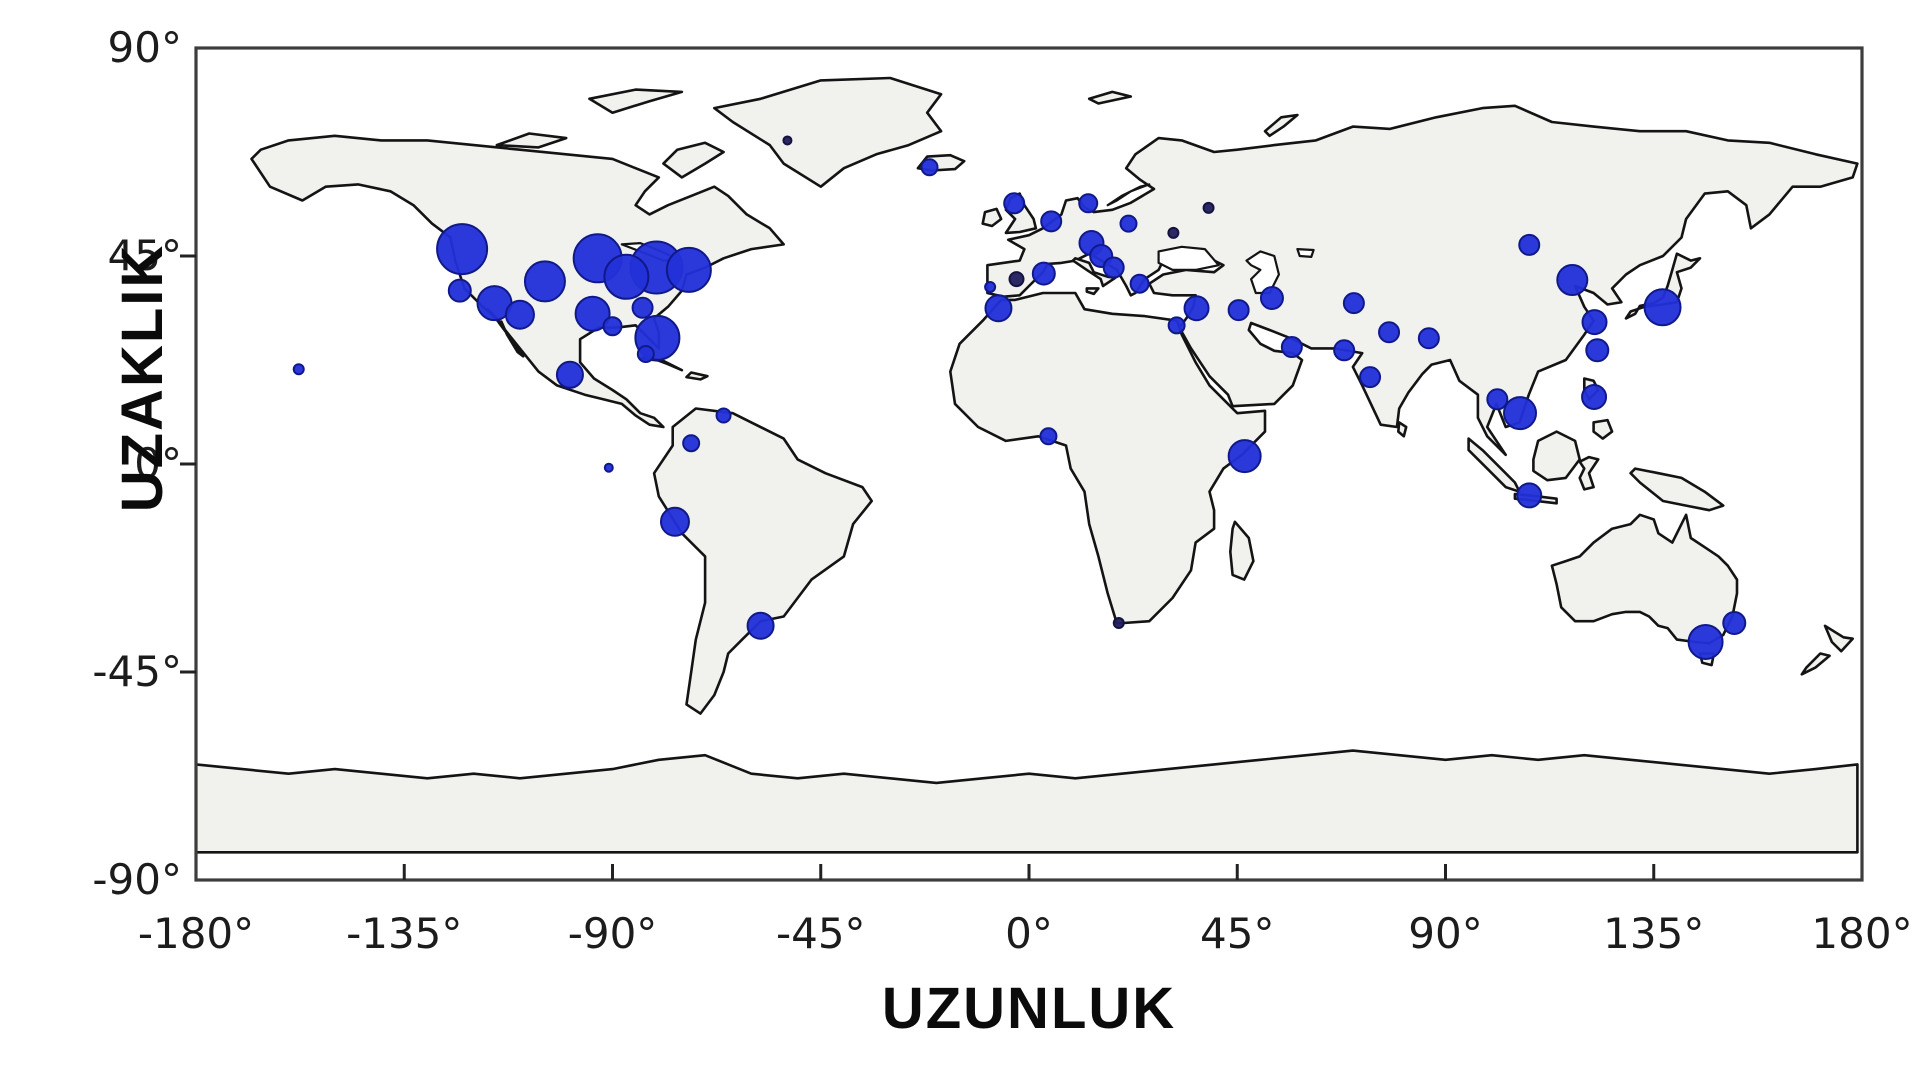 The width and height of the screenshot is (1920, 1080). I want to click on x-tick-label: 180°, so click(1861, 933).